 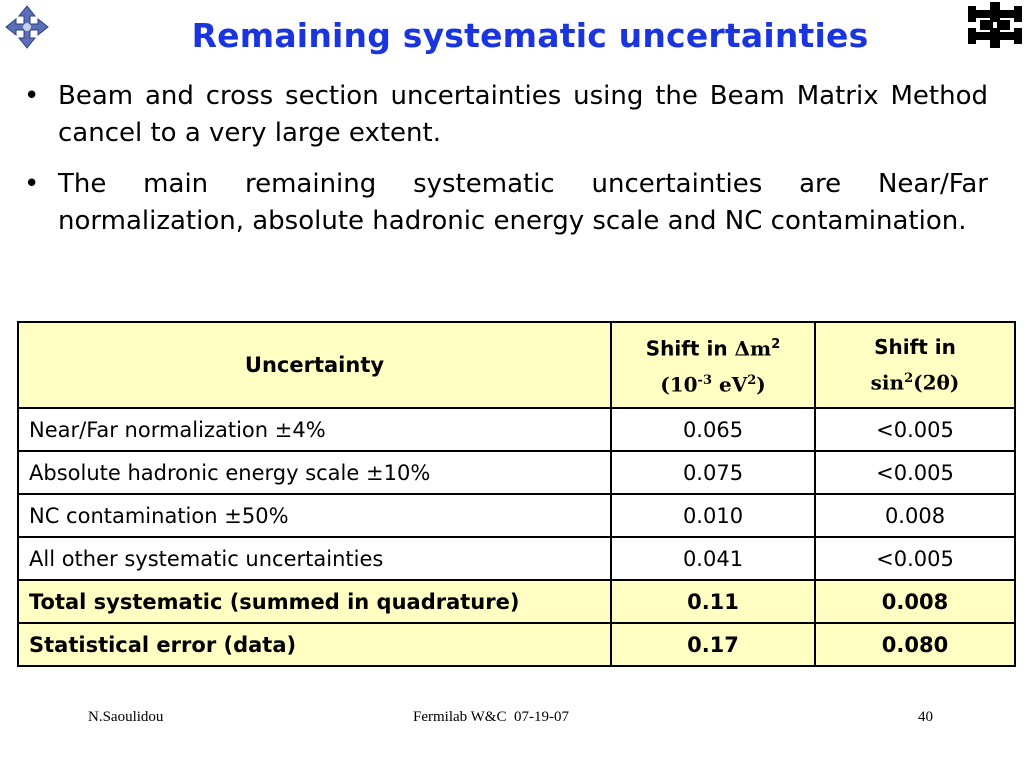 What do you see at coordinates (713, 429) in the screenshot?
I see `row-dm2-value: 0.065` at bounding box center [713, 429].